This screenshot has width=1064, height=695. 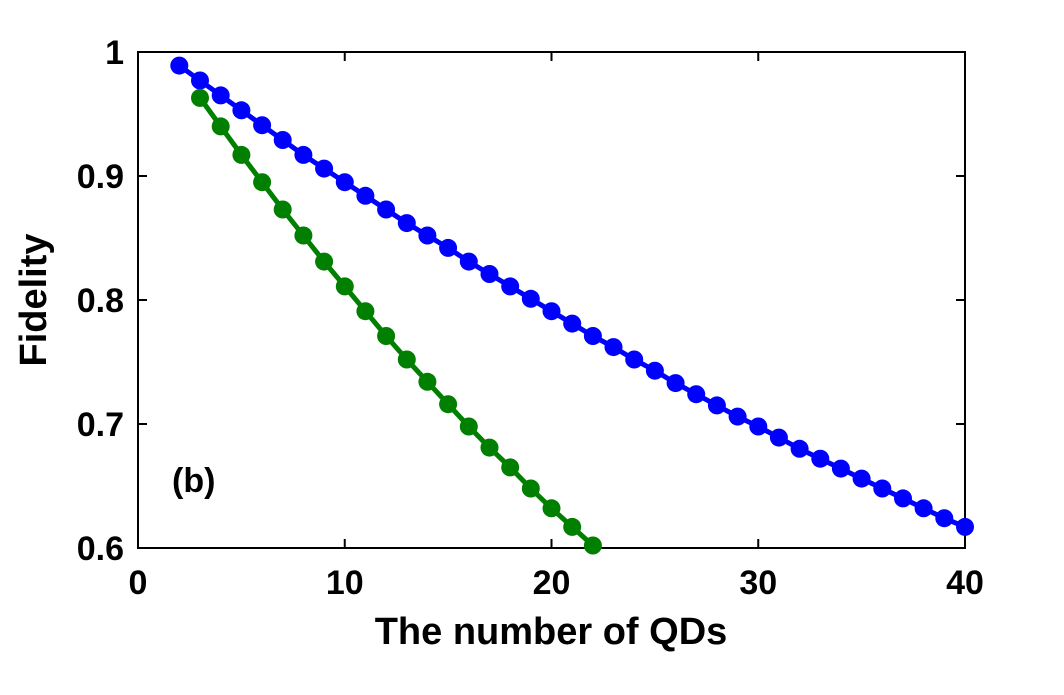 I want to click on x-tick-label: 10, so click(x=345, y=583).